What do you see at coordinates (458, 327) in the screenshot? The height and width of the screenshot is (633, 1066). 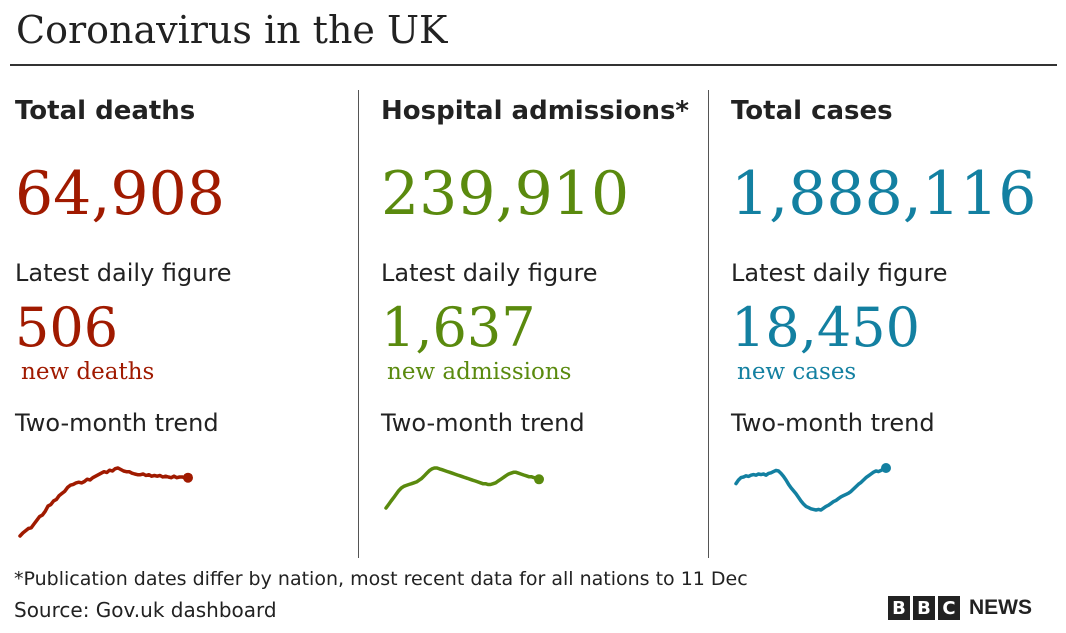 I see `daily-value: 1,637` at bounding box center [458, 327].